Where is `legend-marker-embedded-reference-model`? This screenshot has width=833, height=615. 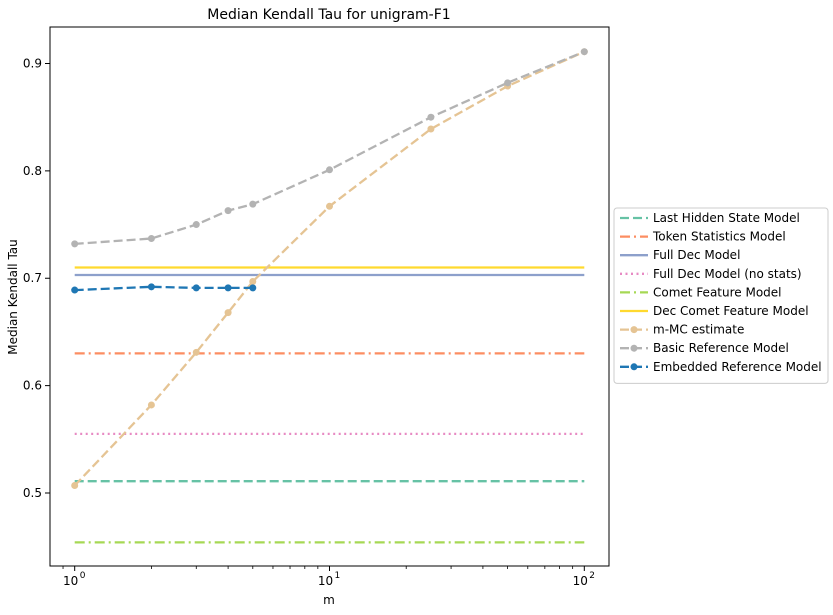
legend-marker-embedded-reference-model is located at coordinates (634, 367).